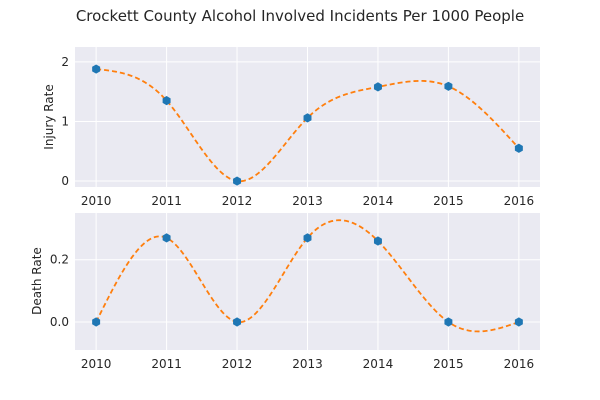 The height and width of the screenshot is (400, 600). I want to click on injury-y-axis-label: Injury Rate, so click(49, 116).